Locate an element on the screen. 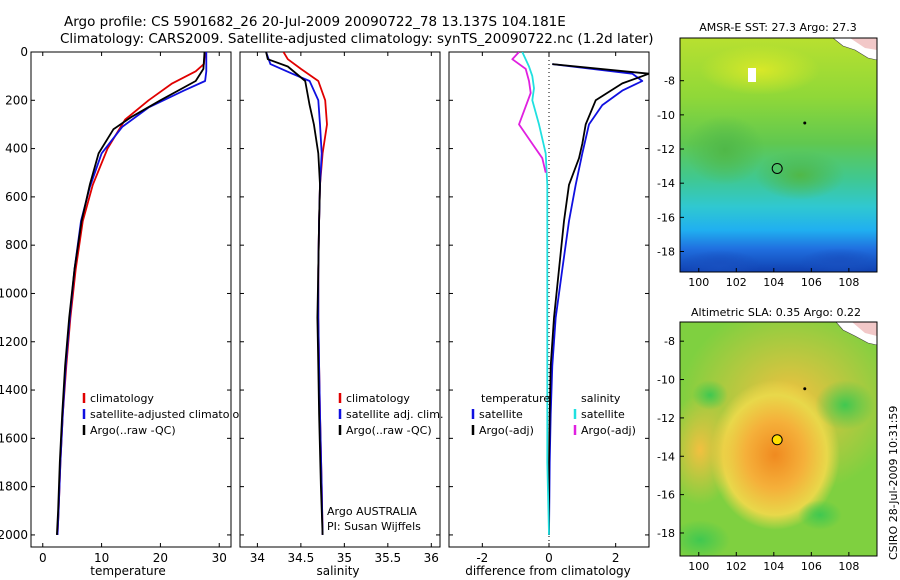 This screenshot has height=580, width=900. salinity-xlabel: salinity is located at coordinates (337, 571).